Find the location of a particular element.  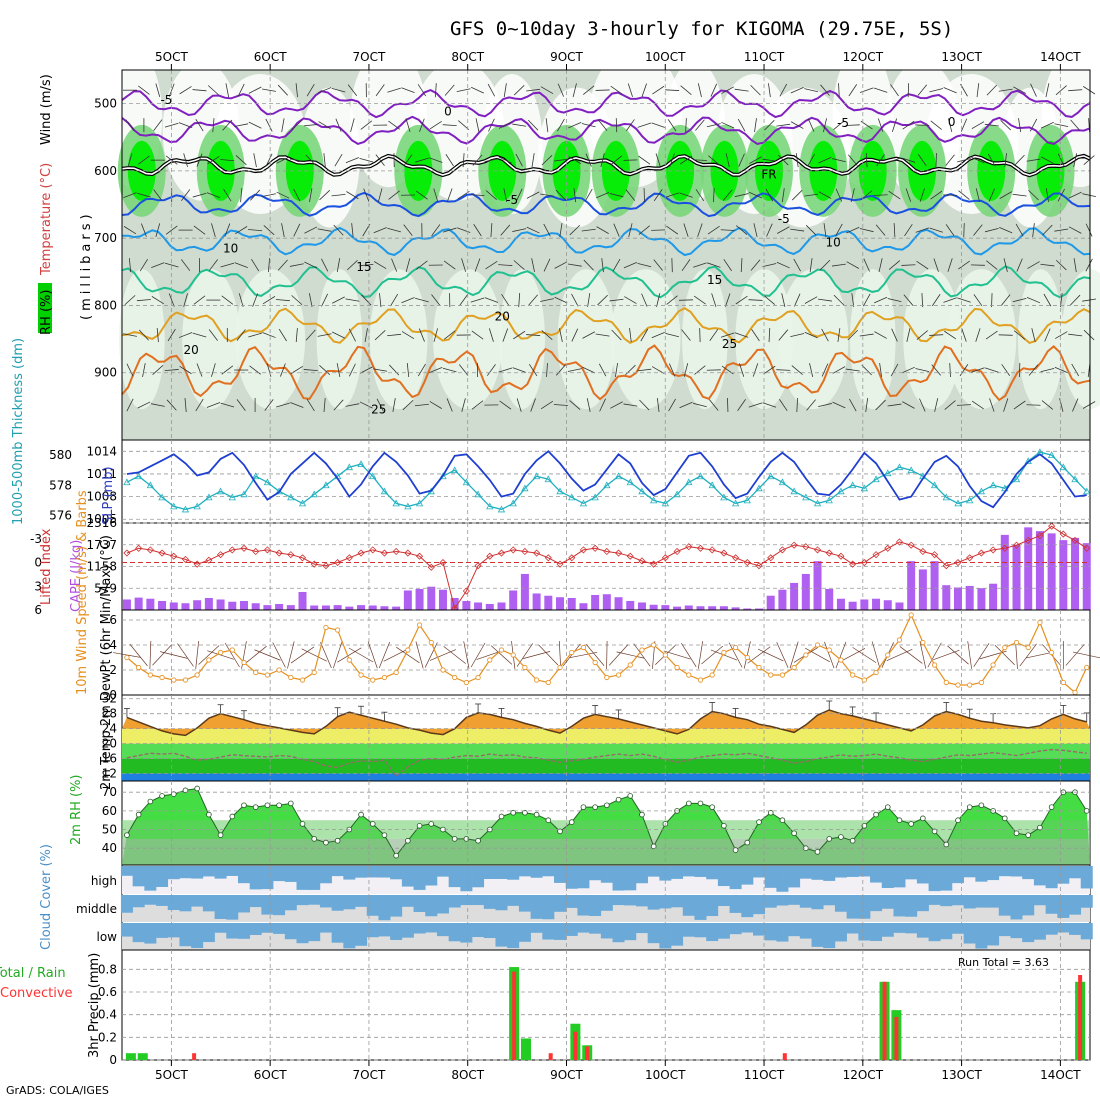

temp-tick-label: 28 is located at coordinates (109, 714).